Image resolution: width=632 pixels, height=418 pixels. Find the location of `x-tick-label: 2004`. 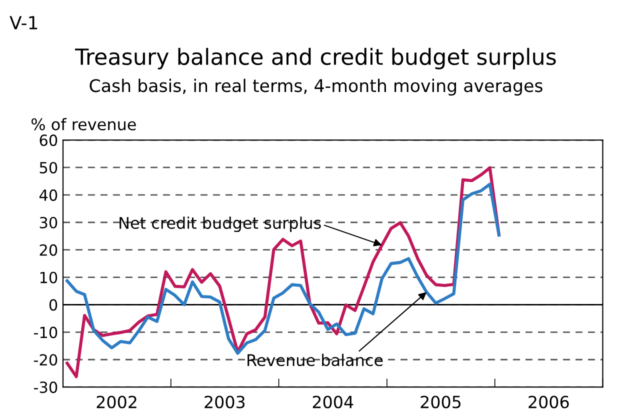

x-tick-label: 2004 is located at coordinates (333, 402).